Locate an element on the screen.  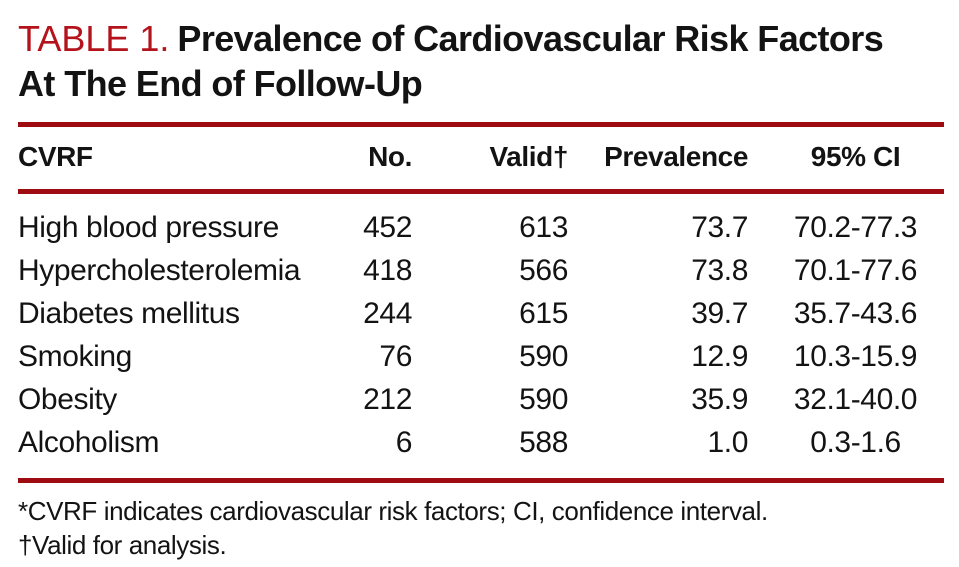
column-header-valid: Valid† is located at coordinates (528, 156).